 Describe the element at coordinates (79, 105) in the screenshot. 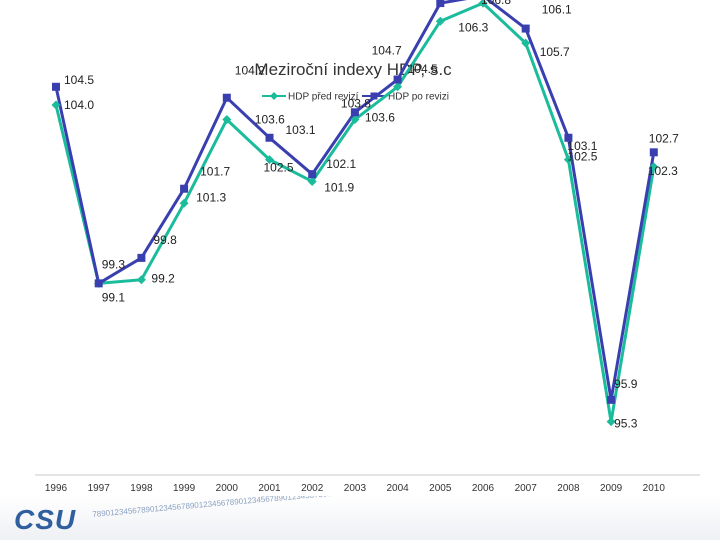

I see `data-label: 104.0` at that location.